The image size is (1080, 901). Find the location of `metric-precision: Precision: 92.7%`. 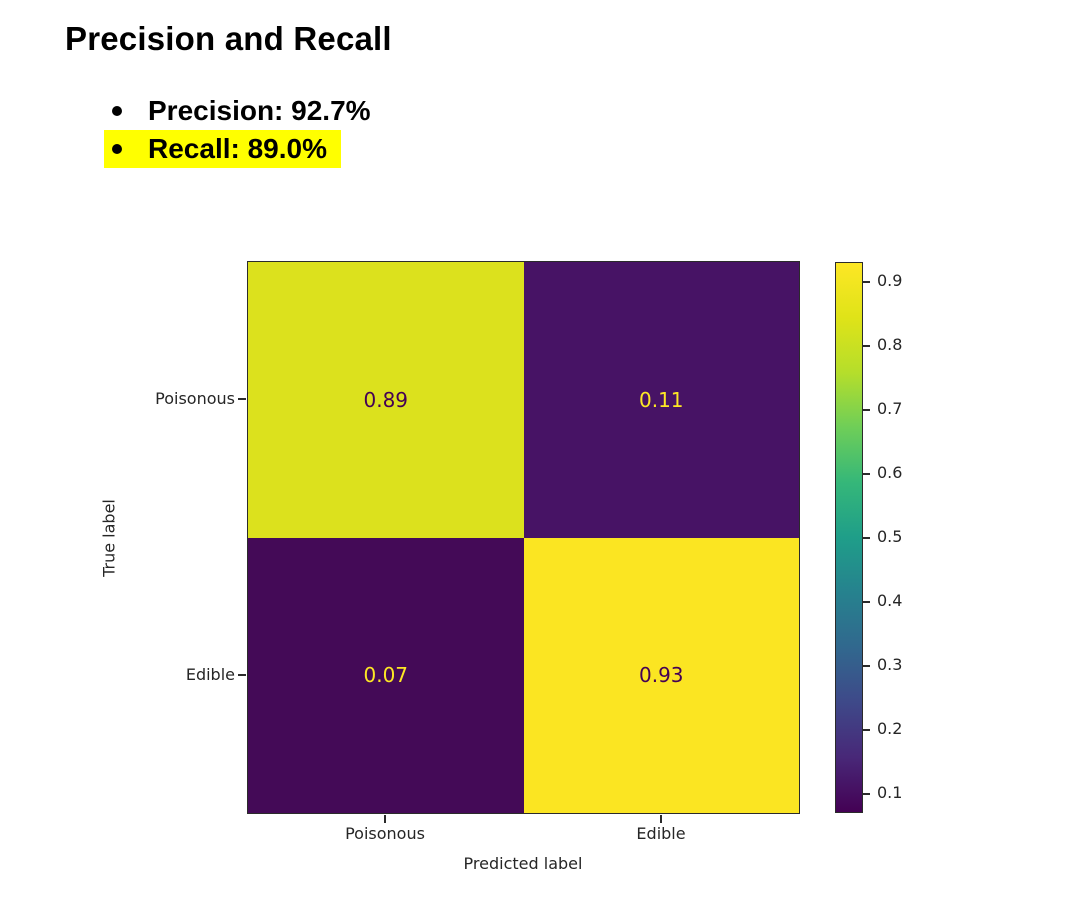

metric-precision: Precision: 92.7% is located at coordinates (244, 111).